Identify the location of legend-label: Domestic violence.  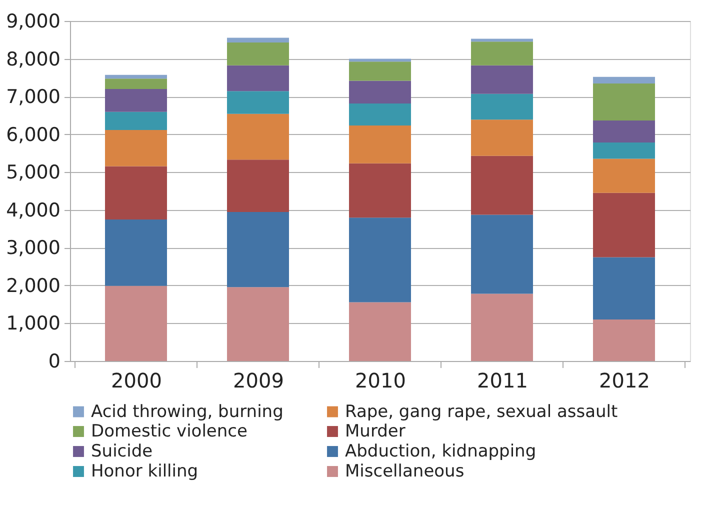
(169, 432).